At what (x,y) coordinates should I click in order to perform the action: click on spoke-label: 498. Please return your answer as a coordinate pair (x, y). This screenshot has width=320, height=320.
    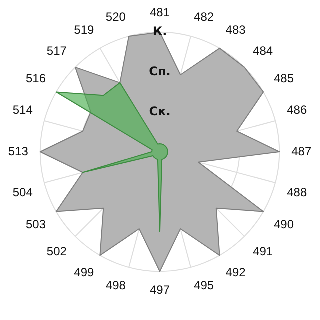
    Looking at the image, I should click on (116, 285).